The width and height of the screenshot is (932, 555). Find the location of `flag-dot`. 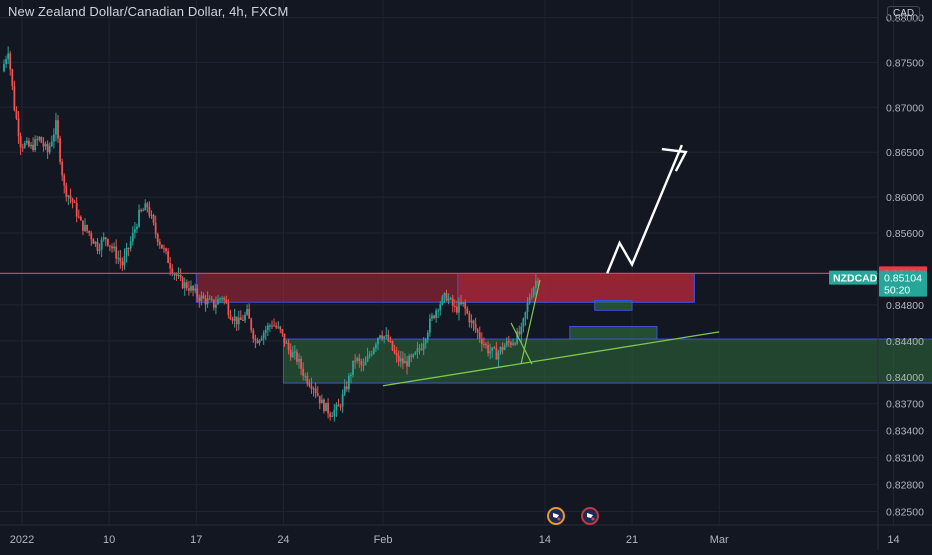

flag-dot is located at coordinates (559, 519).